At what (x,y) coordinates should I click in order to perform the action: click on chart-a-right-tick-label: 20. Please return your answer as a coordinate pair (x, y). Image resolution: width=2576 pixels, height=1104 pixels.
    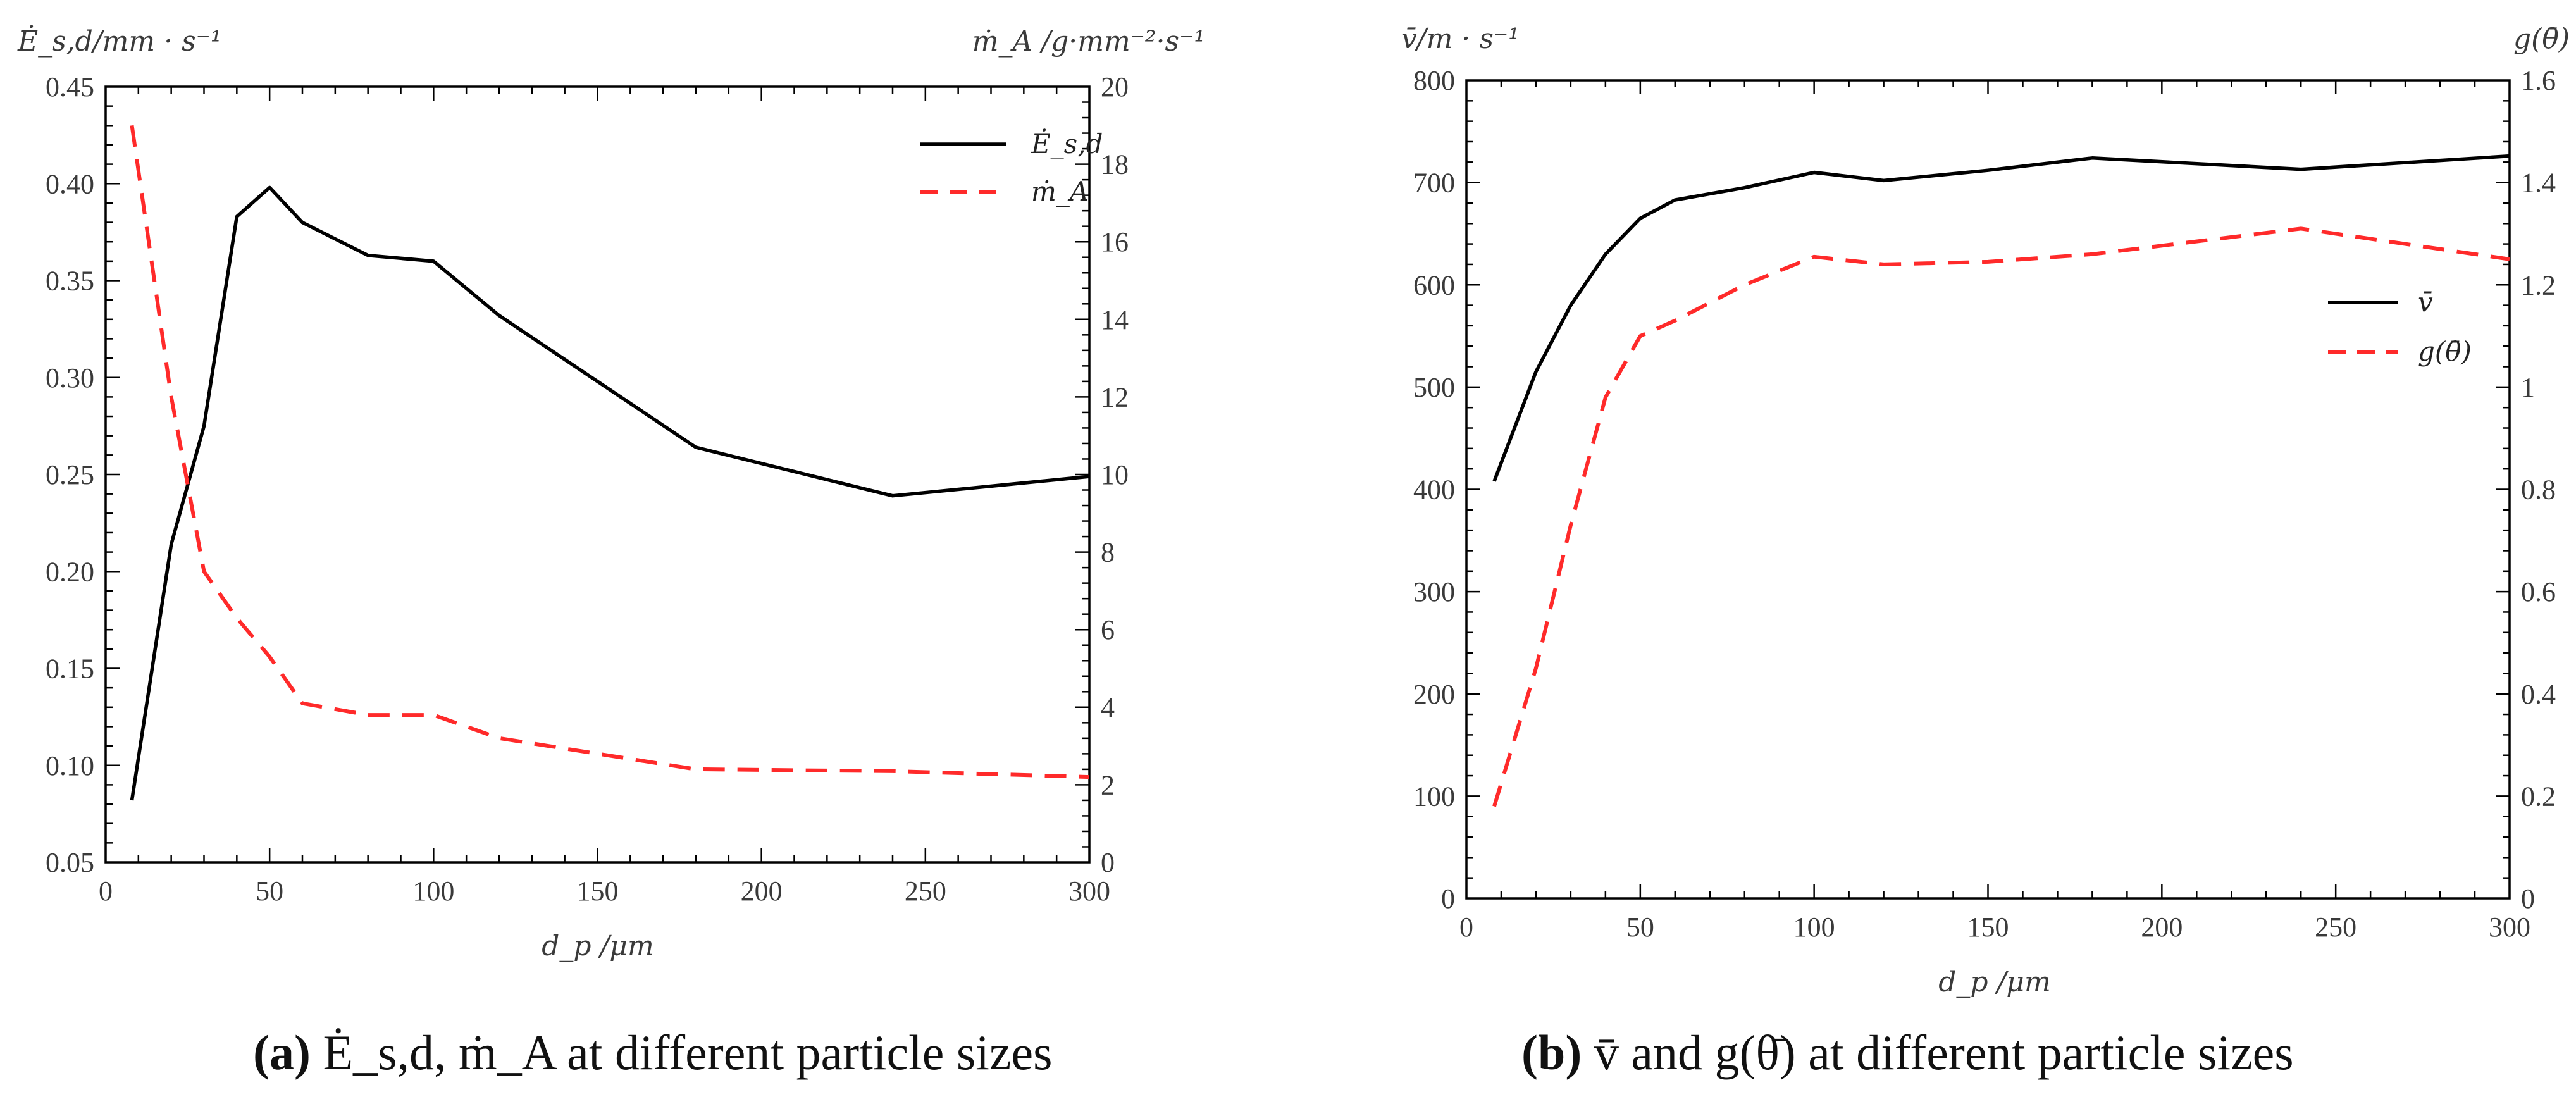
    Looking at the image, I should click on (1115, 86).